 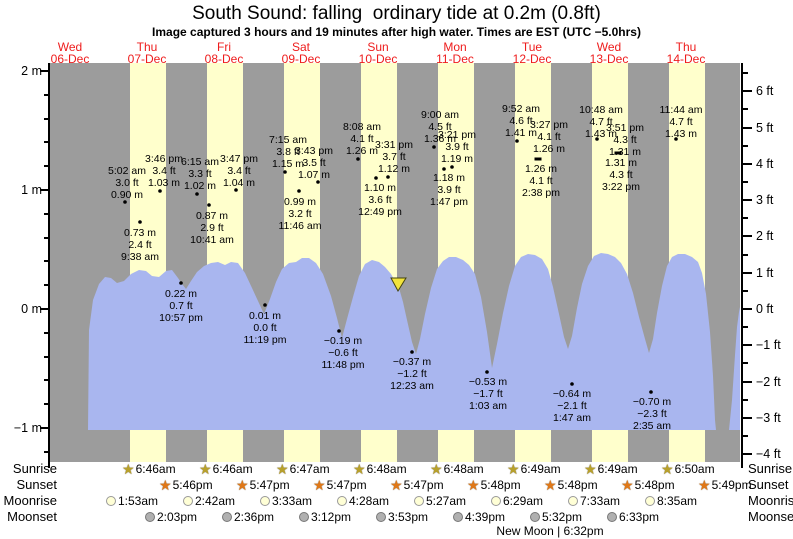 What do you see at coordinates (70, 53) in the screenshot?
I see `day-label: Wed 06-Dec` at bounding box center [70, 53].